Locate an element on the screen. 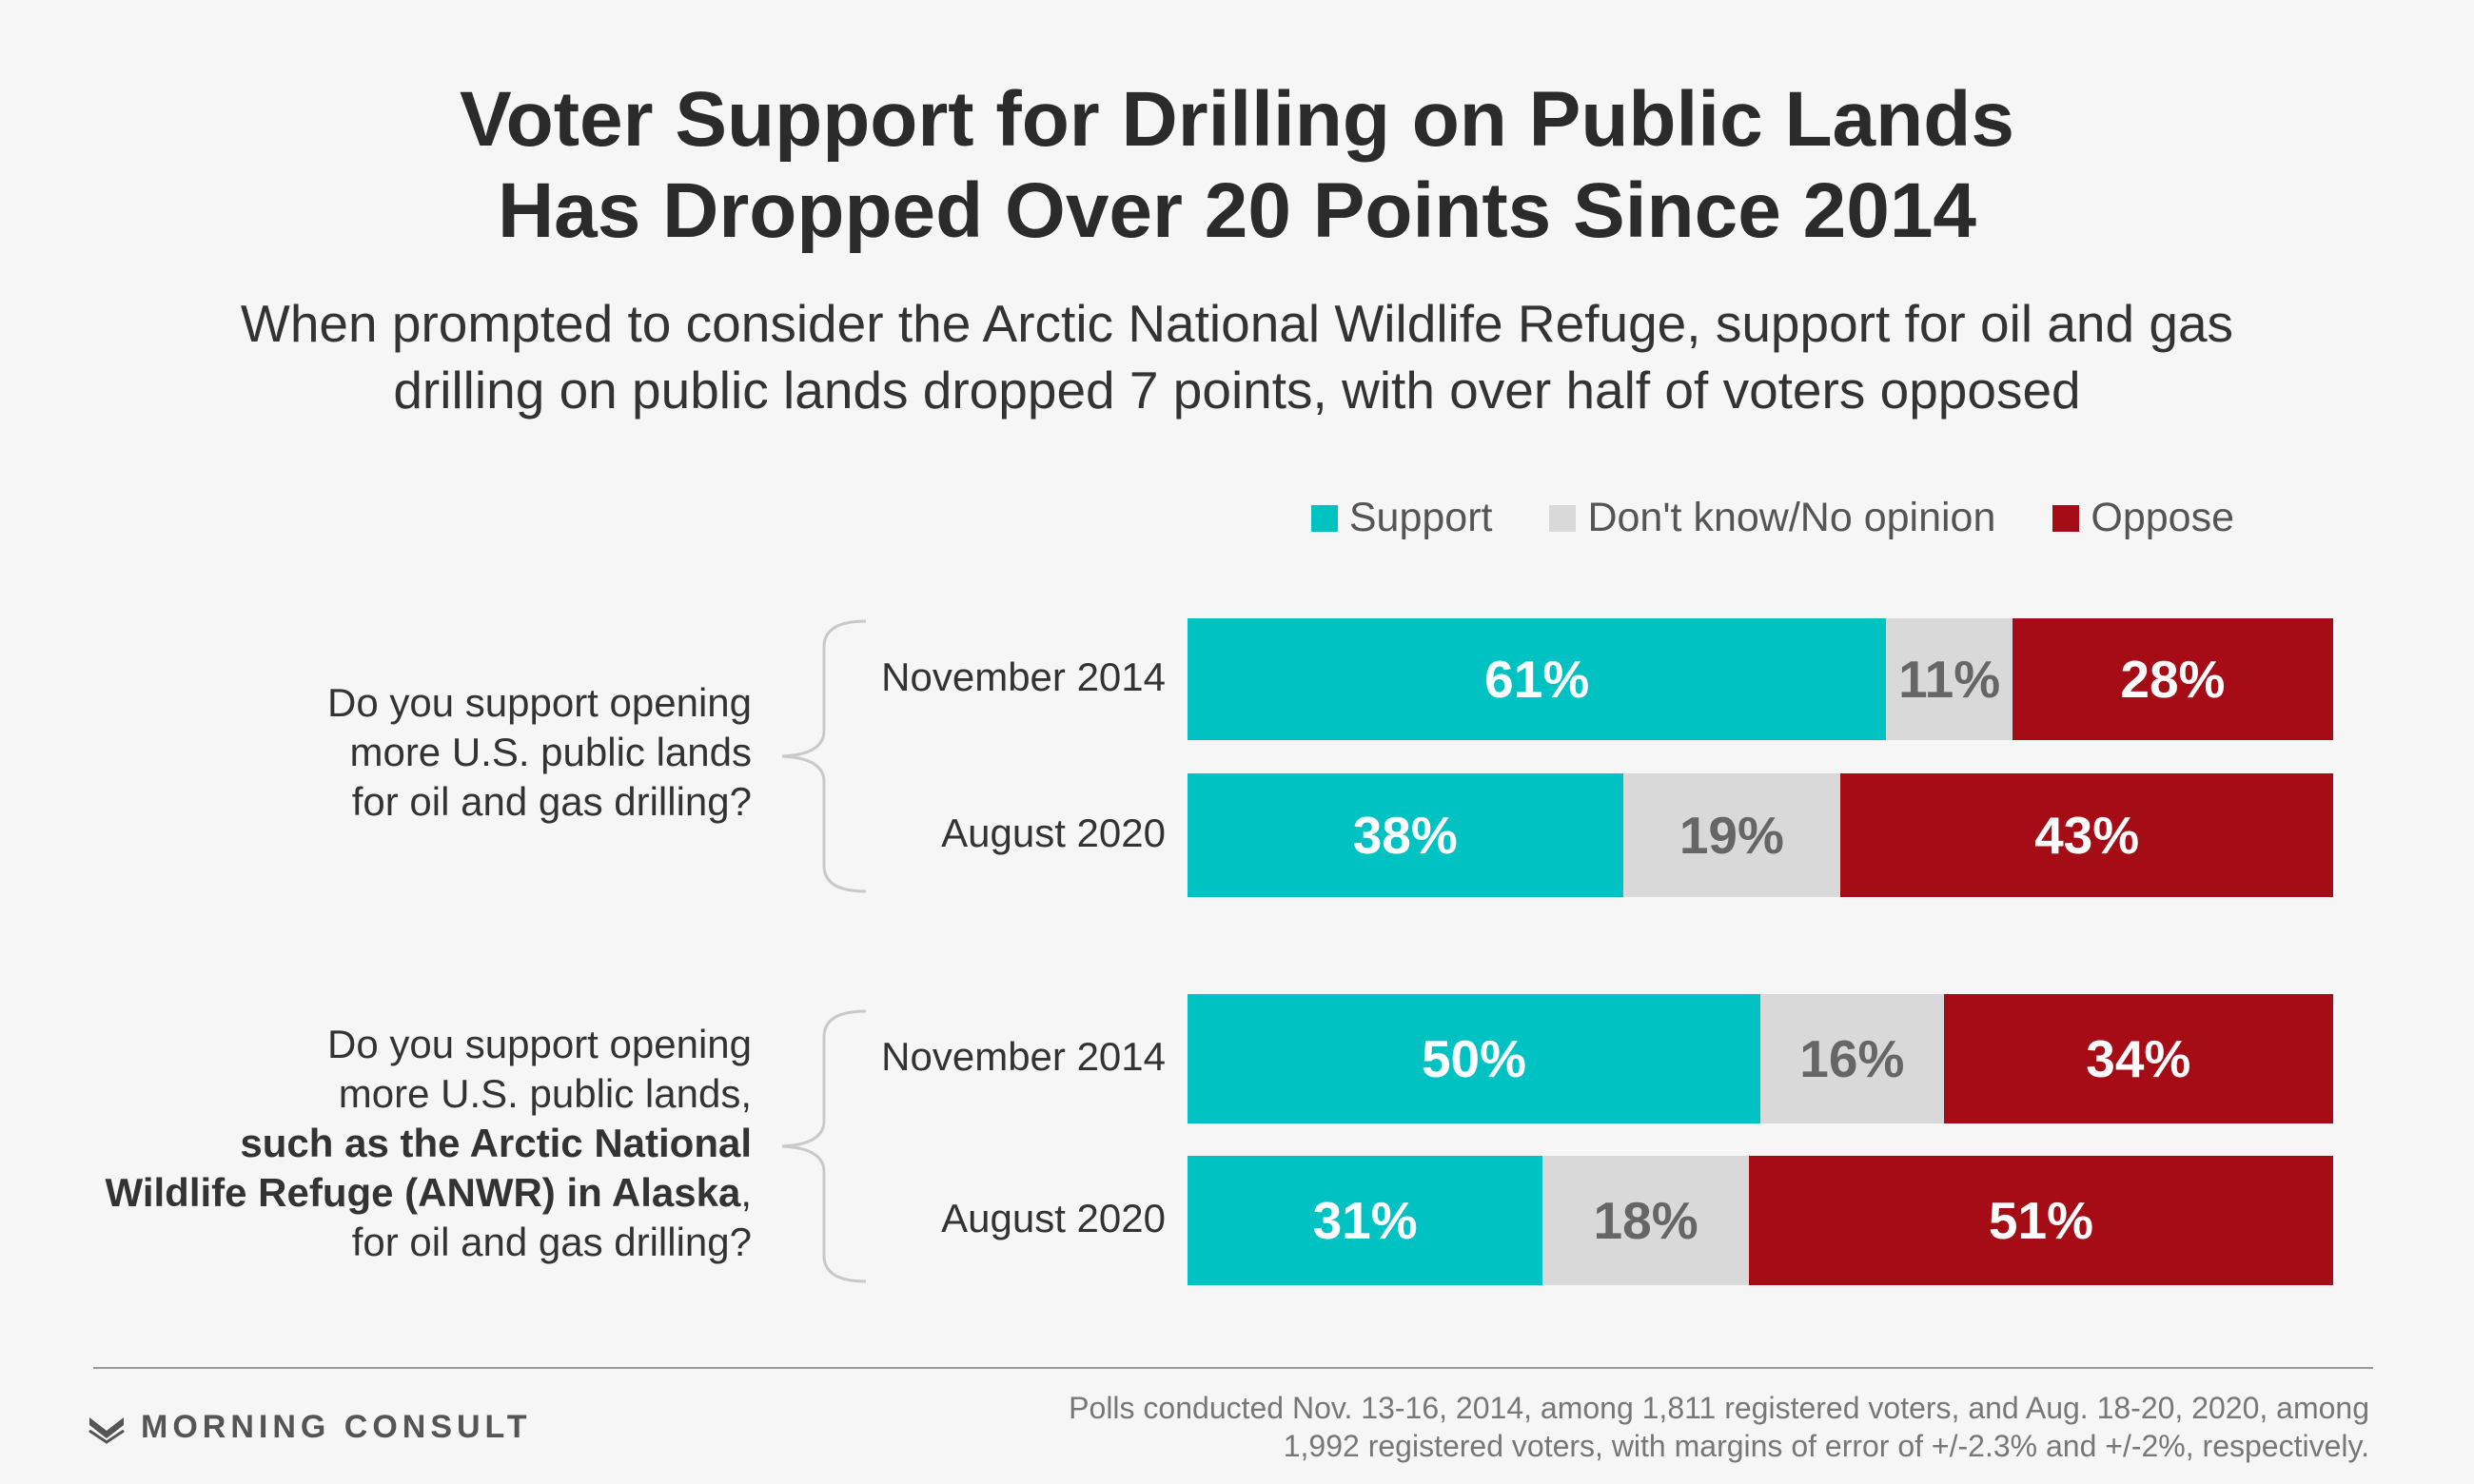 The image size is (2474, 1484). legend-item-dont-know: Don't know/No opinion is located at coordinates (1772, 518).